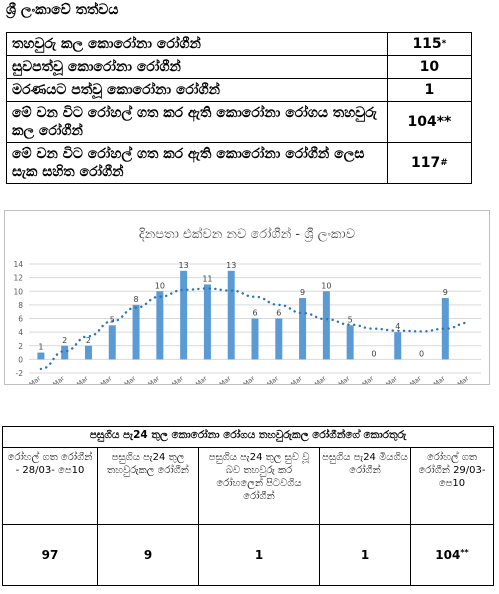  What do you see at coordinates (50, 555) in the screenshot?
I see `value-hospitalized-prev: 97` at bounding box center [50, 555].